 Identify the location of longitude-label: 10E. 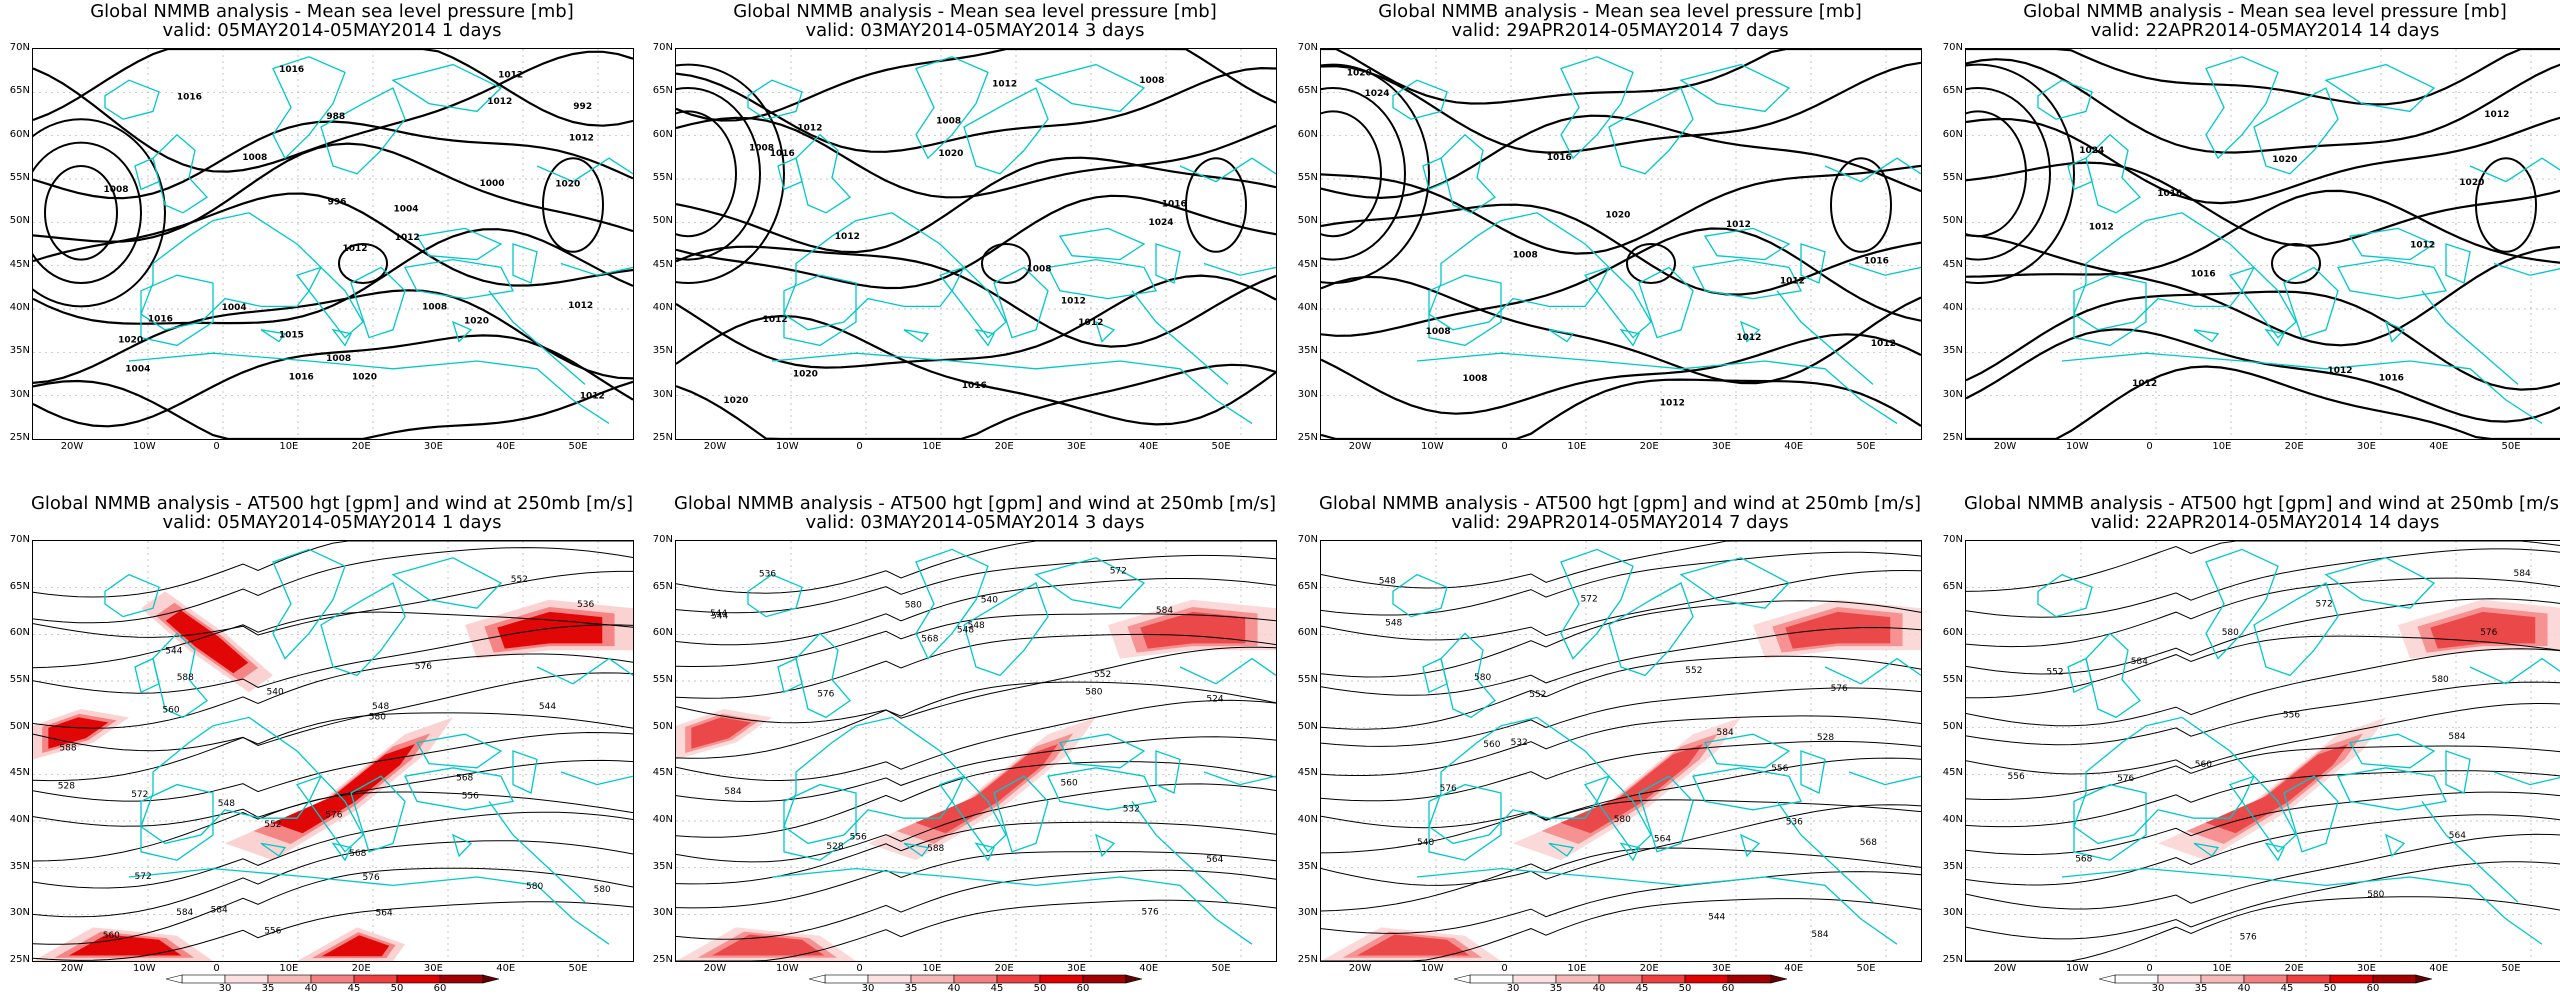
(2222, 446).